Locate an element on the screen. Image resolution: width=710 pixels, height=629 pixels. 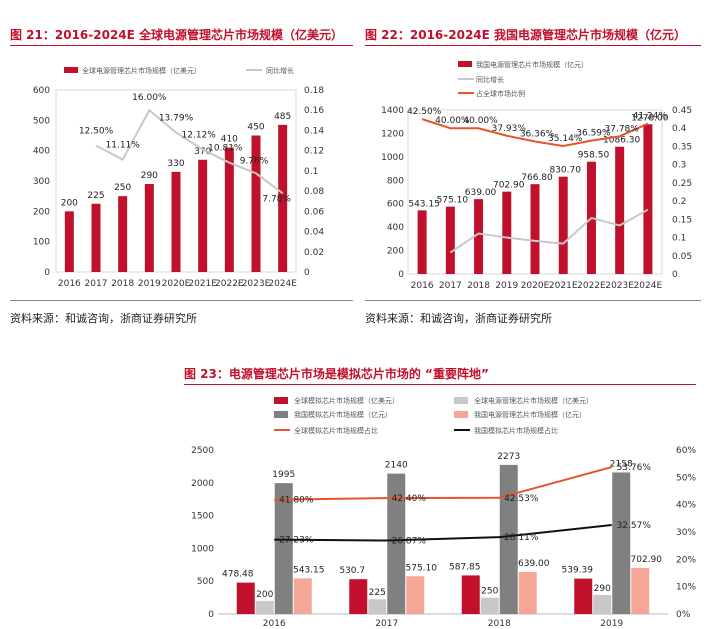
fig23-line-label: 27.23% is located at coordinates (296, 541).